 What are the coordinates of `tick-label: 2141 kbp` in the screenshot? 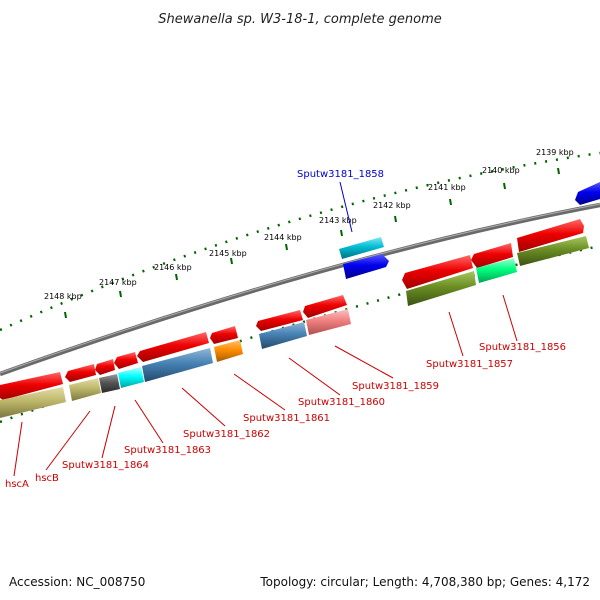 It's located at (447, 187).